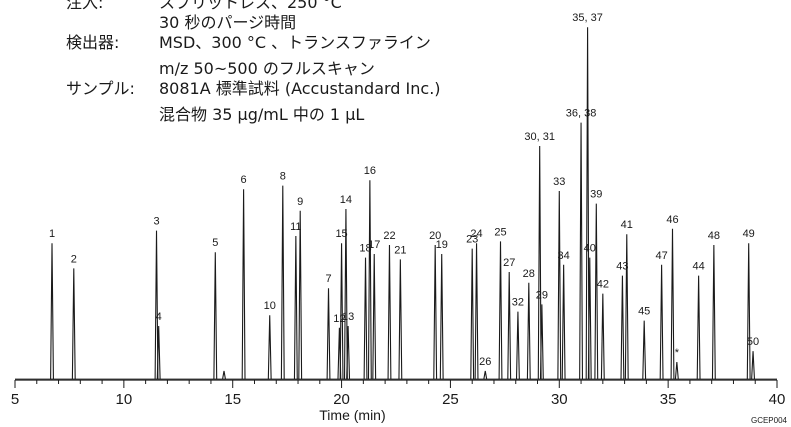 The width and height of the screenshot is (791, 427). I want to click on peak-label: 9, so click(300, 202).